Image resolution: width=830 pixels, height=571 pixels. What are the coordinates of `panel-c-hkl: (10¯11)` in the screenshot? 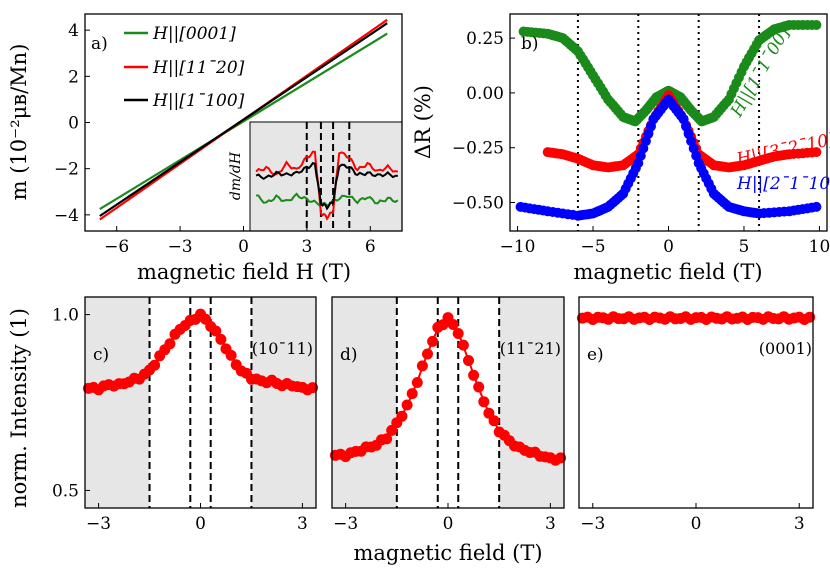 It's located at (282, 348).